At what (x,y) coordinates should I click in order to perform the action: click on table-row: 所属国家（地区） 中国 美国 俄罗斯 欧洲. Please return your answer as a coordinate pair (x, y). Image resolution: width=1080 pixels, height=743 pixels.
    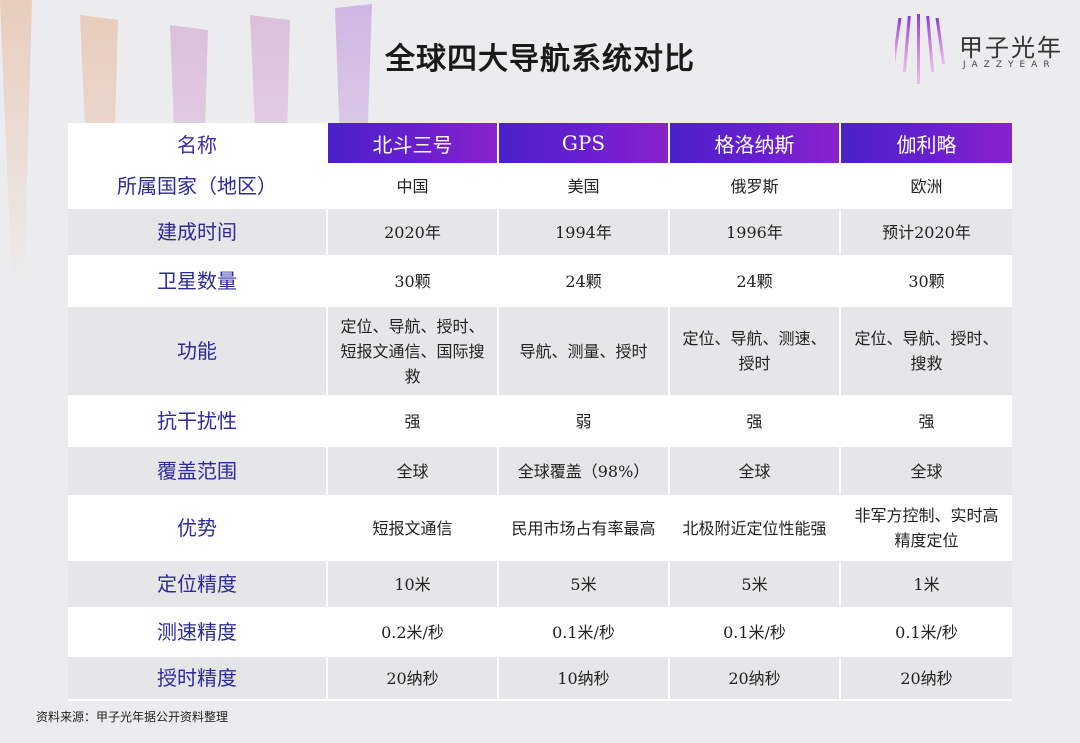
    Looking at the image, I should click on (540, 187).